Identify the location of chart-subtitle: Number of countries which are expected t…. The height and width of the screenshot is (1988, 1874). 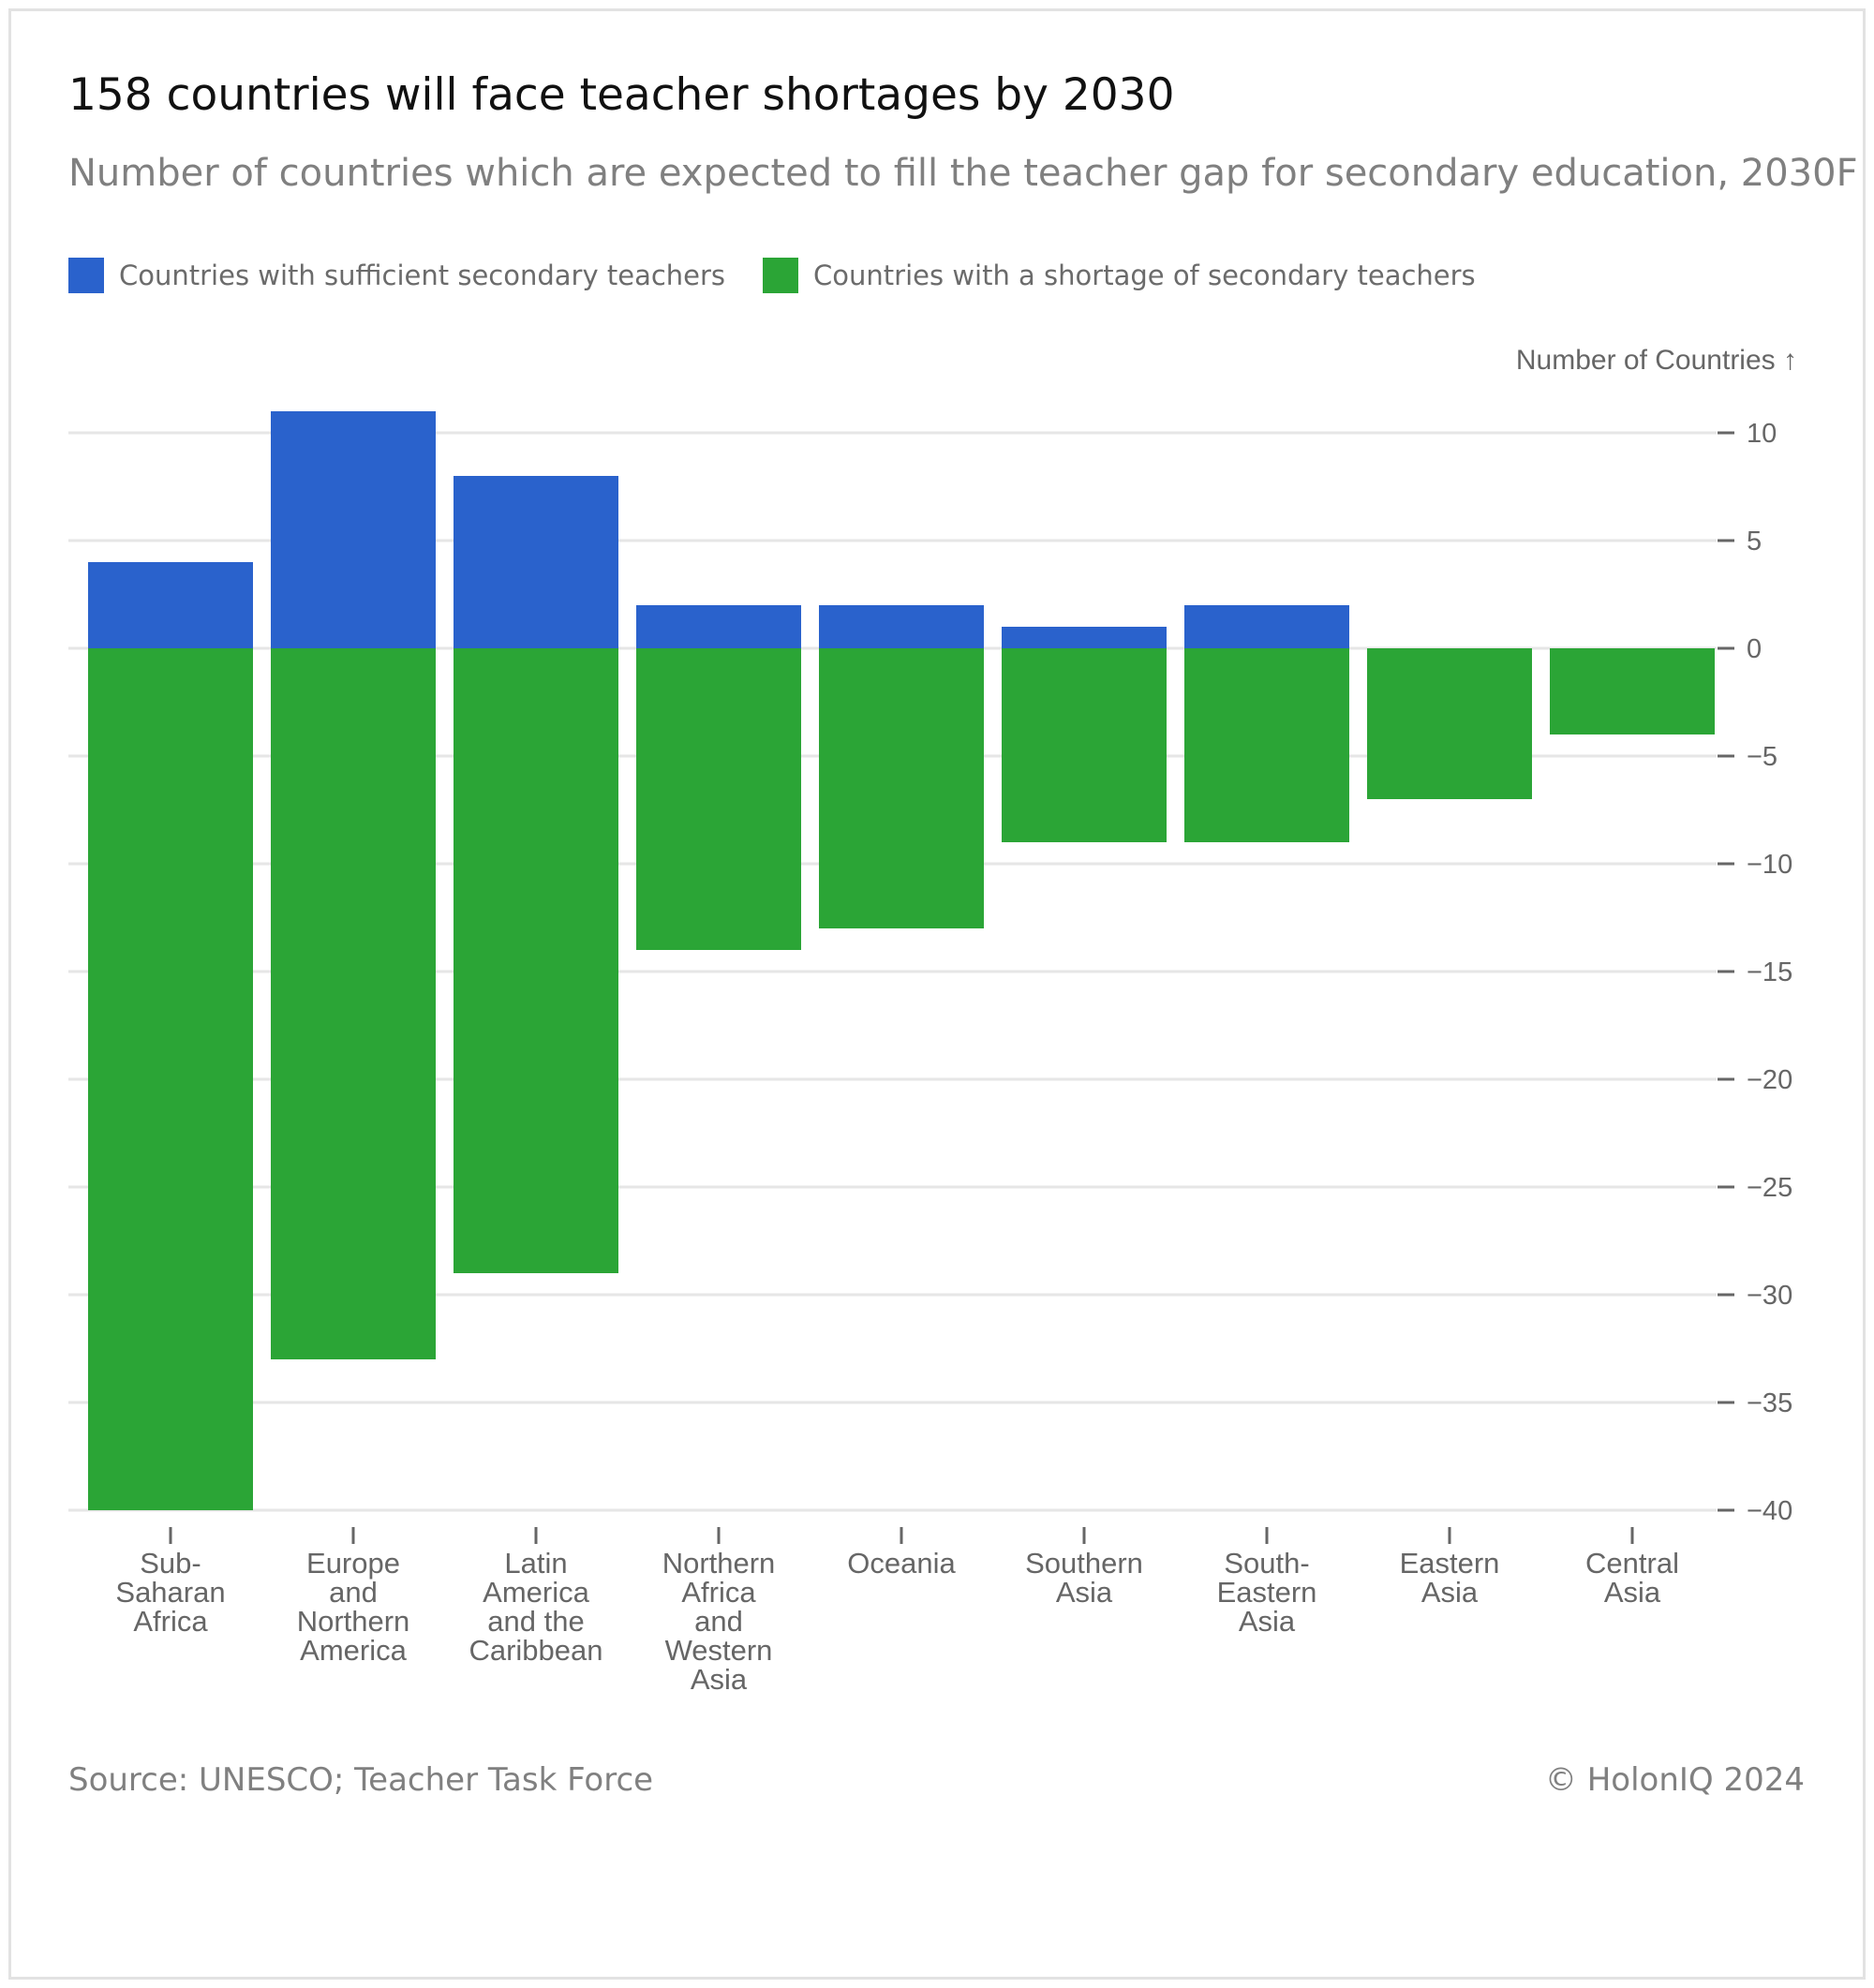
(963, 173).